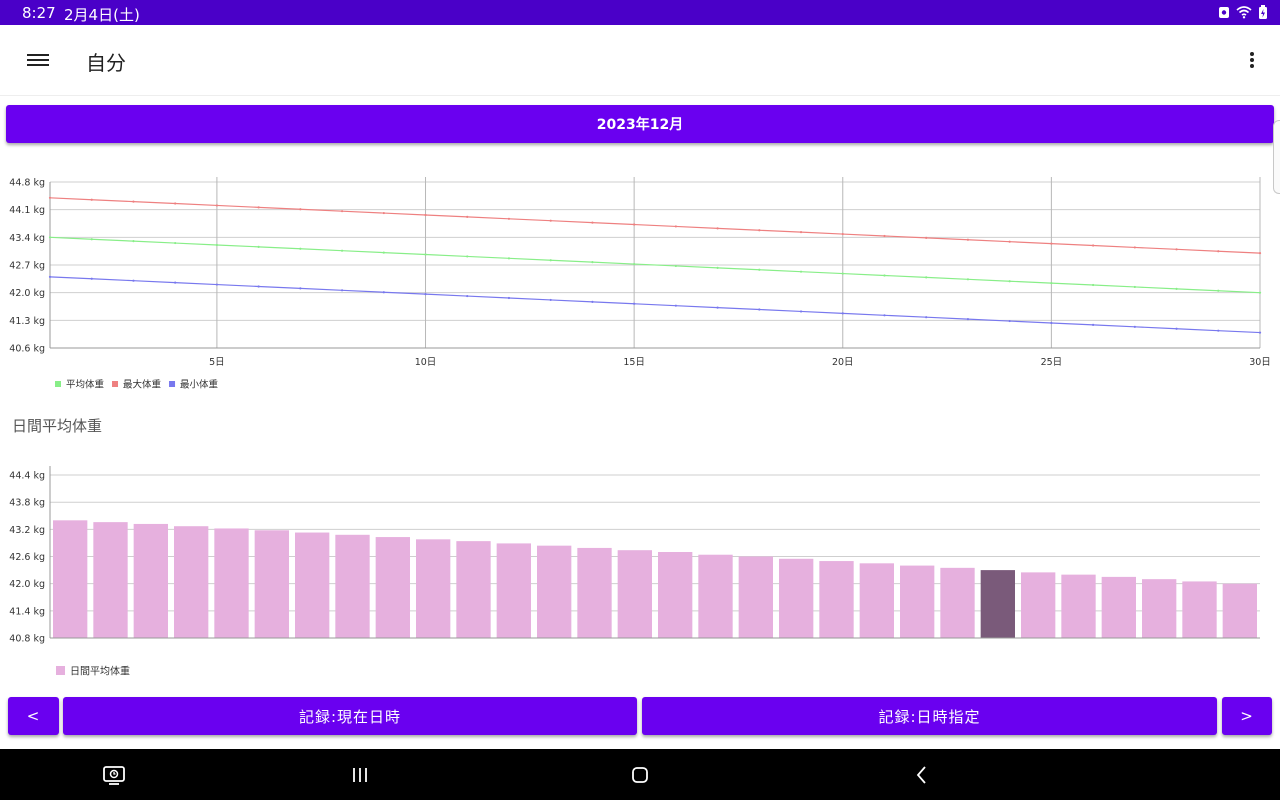  What do you see at coordinates (106, 63) in the screenshot?
I see `page-title: 自分` at bounding box center [106, 63].